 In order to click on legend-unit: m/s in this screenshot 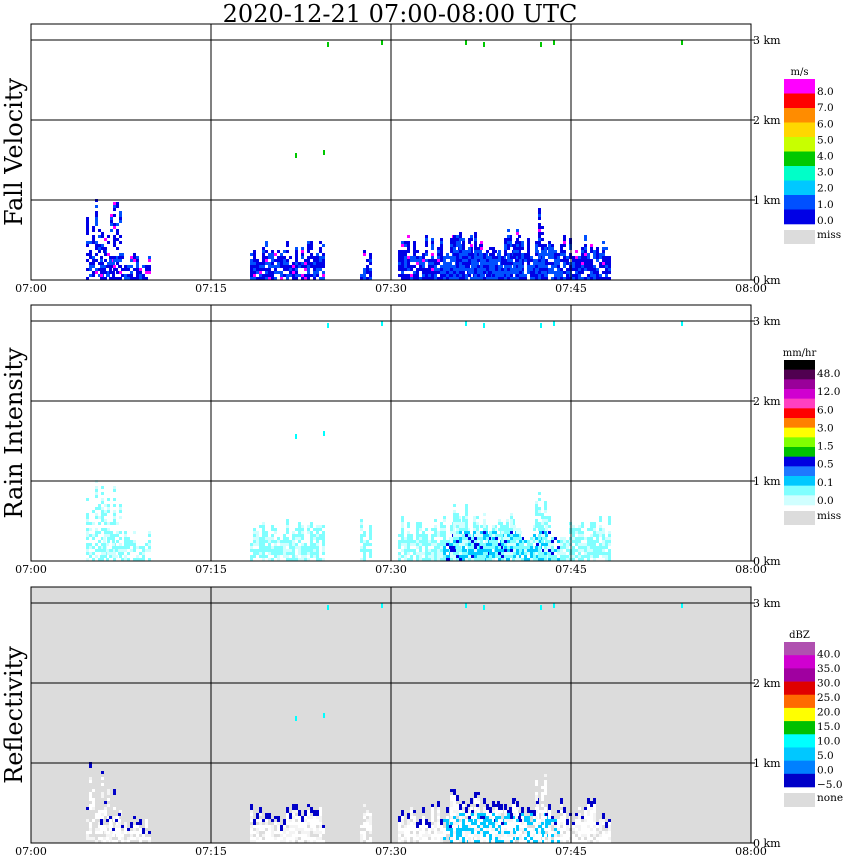, I will do `click(800, 72)`.